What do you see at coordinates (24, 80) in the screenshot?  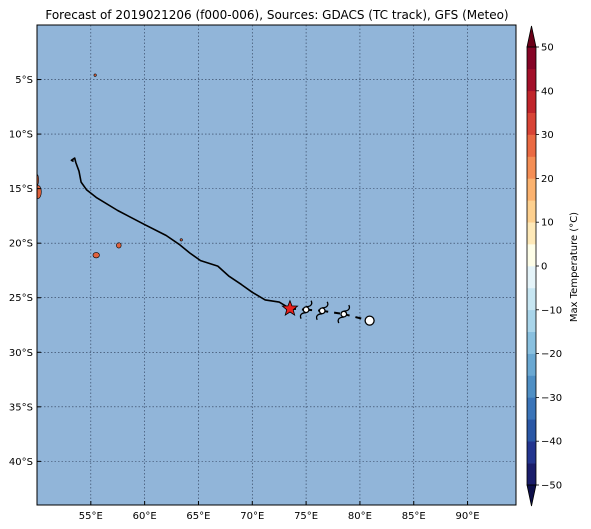 I see `lat-tick-label: 5°S` at bounding box center [24, 80].